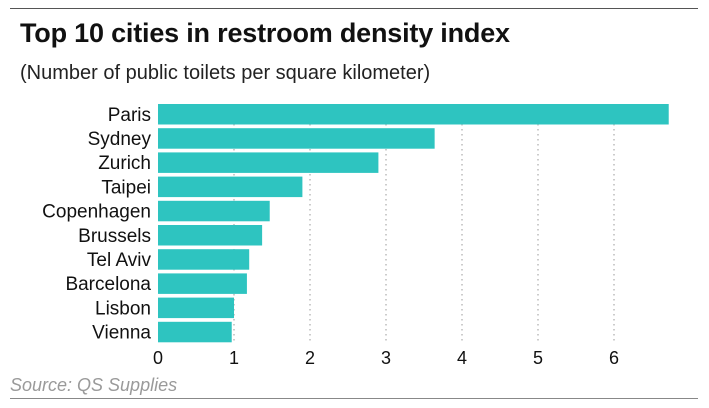  I want to click on category-label-paris: Paris, so click(129, 115).